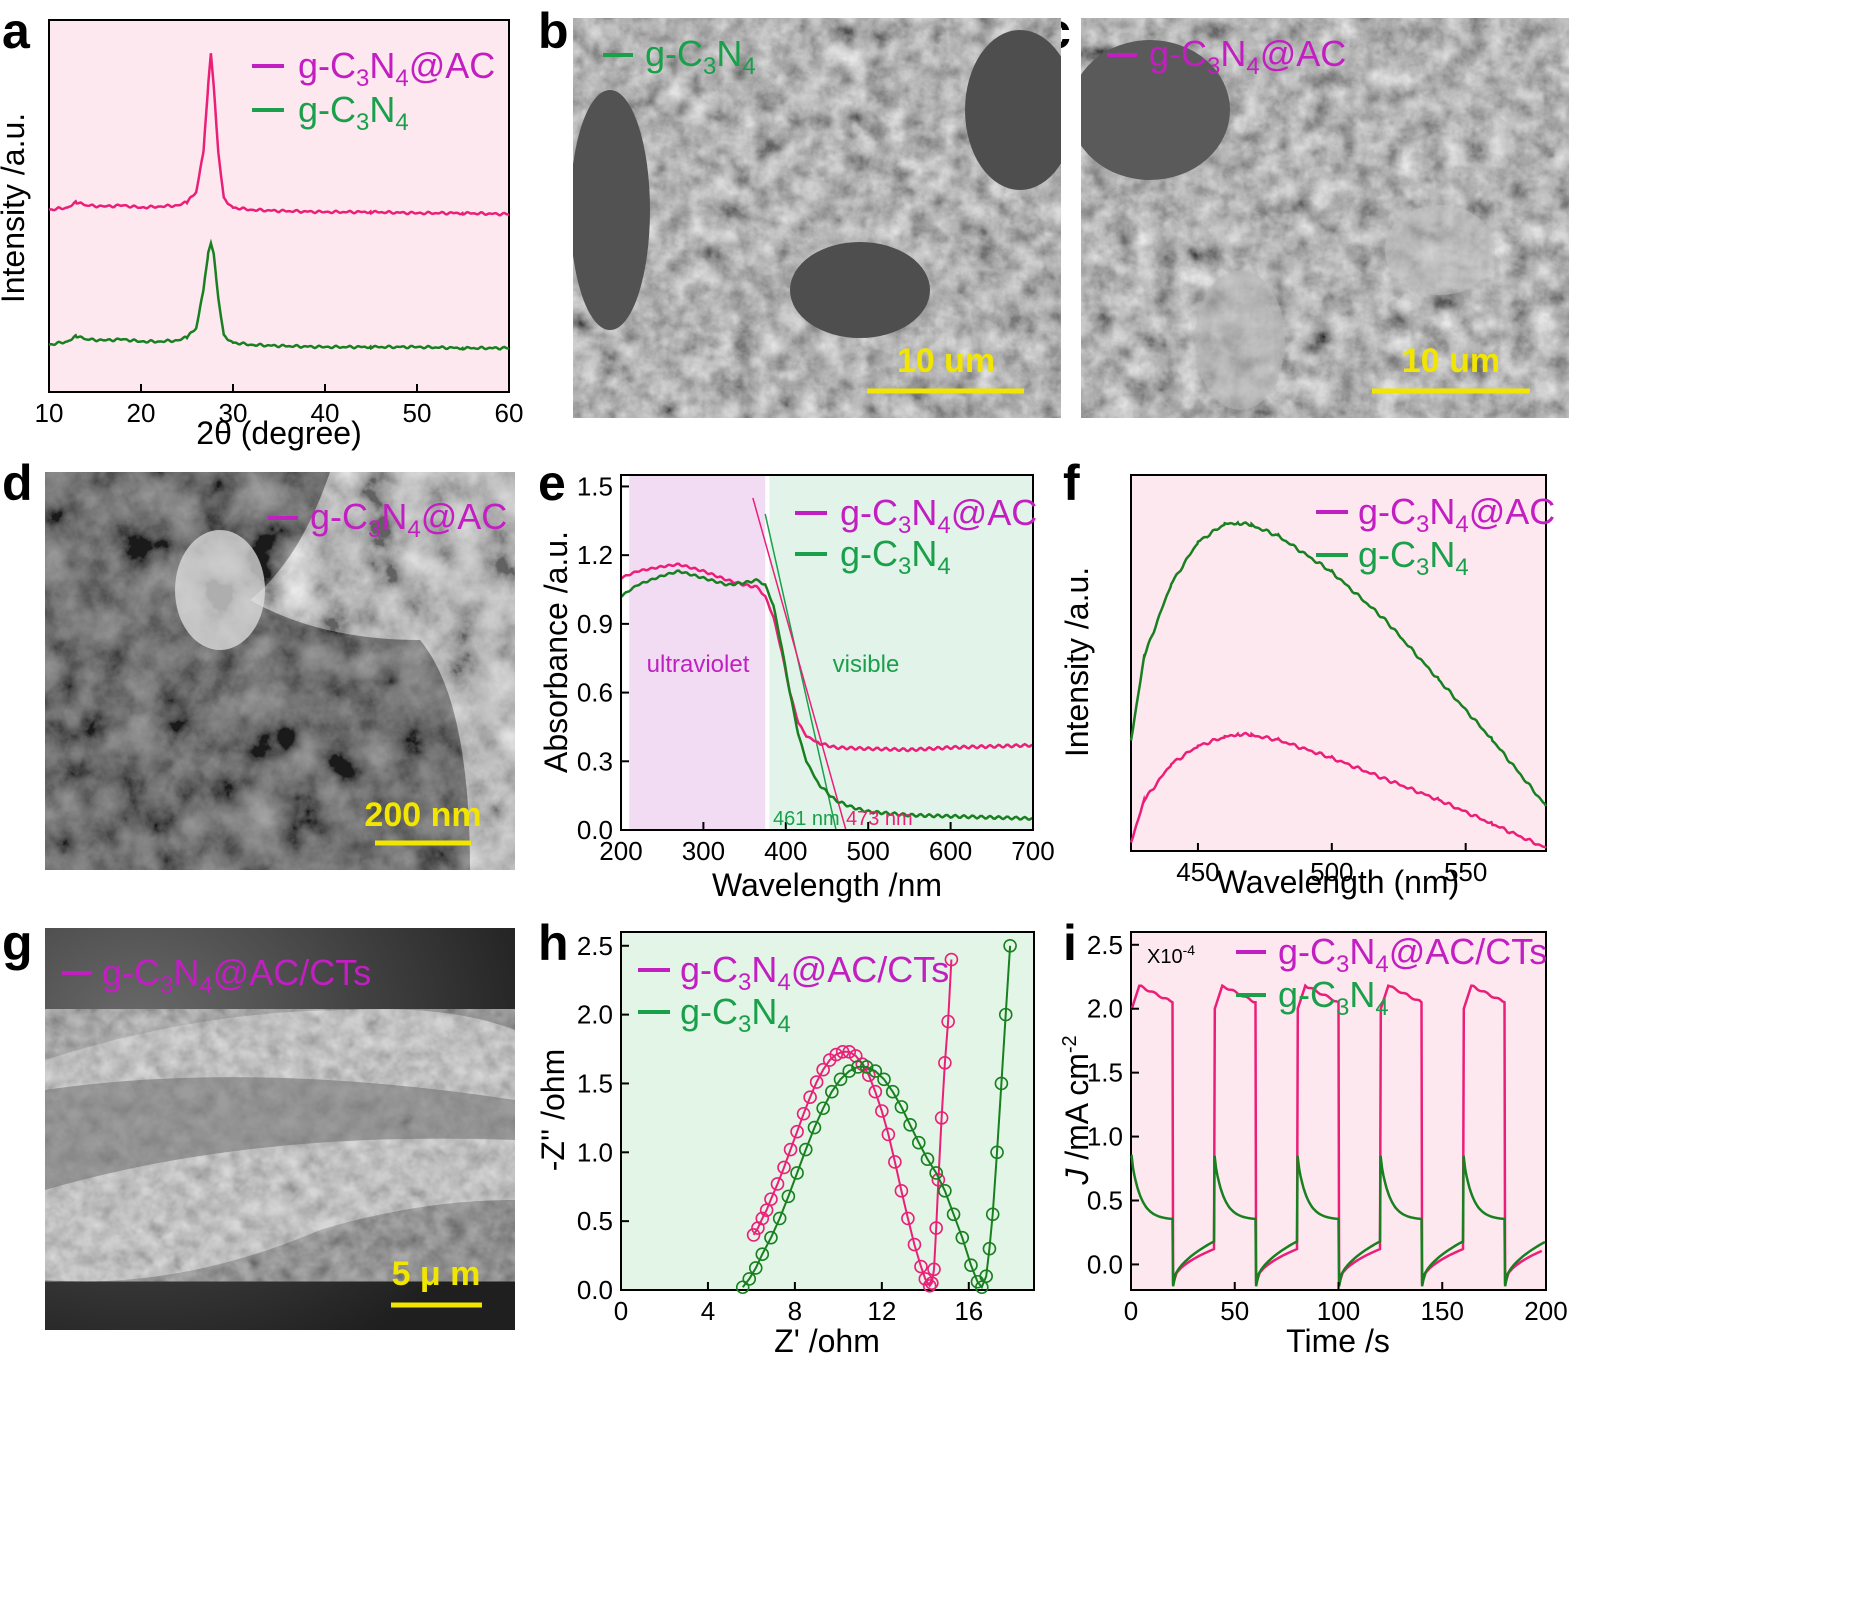 The image size is (1866, 1615). Describe the element at coordinates (595, 946) in the screenshot. I see `panel-h-y-tick-label: 2.5` at that location.